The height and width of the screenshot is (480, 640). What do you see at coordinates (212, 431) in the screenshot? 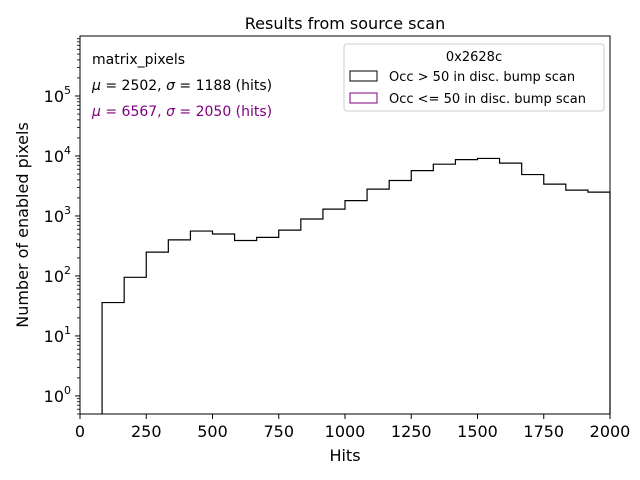
I see `x-tick-label: 500` at bounding box center [212, 431].